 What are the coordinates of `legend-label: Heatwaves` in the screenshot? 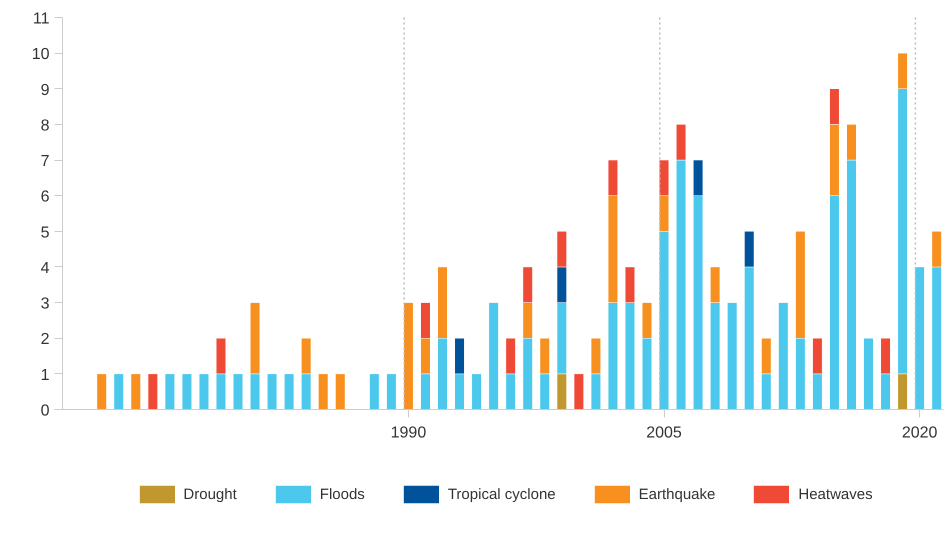 It's located at (835, 494).